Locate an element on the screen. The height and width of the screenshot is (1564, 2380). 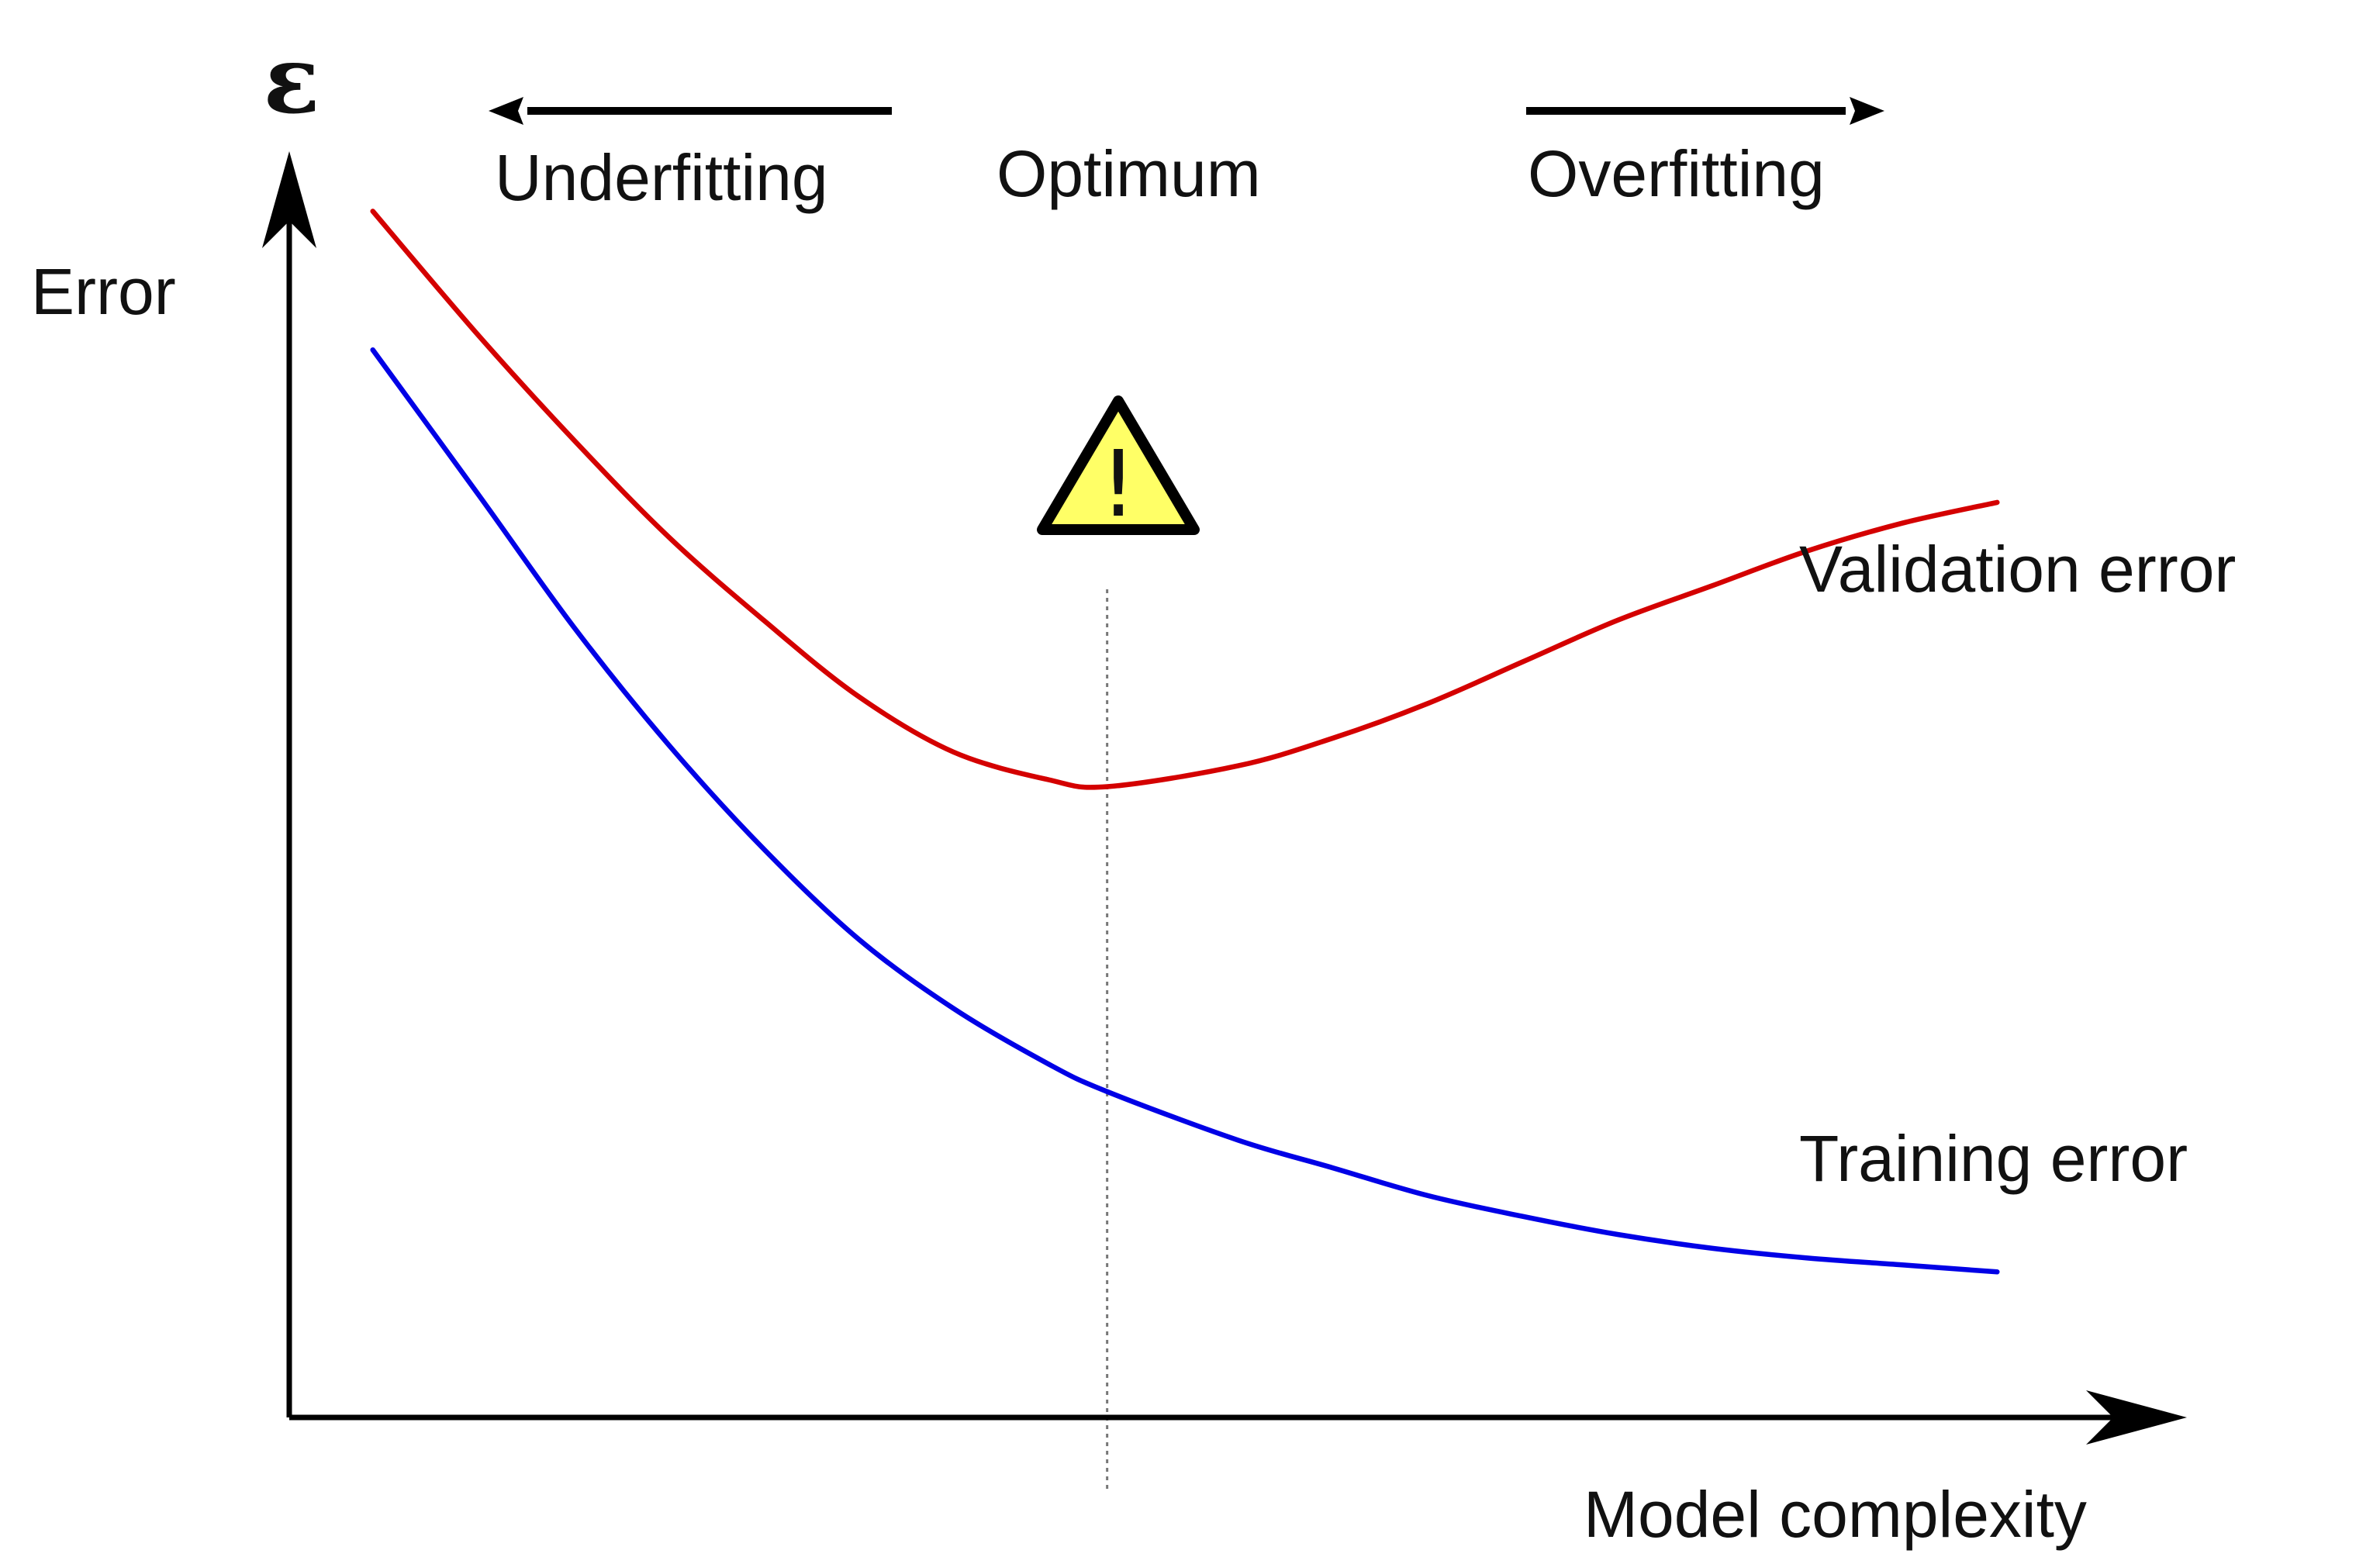
underfitting-arrowhead is located at coordinates (506, 111).